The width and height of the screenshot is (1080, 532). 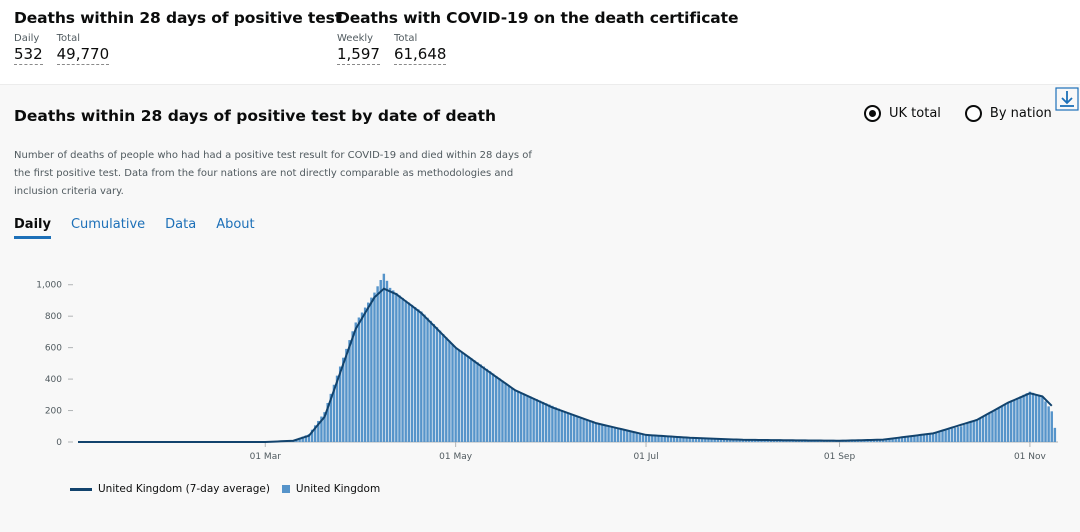 What do you see at coordinates (338, 489) in the screenshot?
I see `legend-label: United Kingdom` at bounding box center [338, 489].